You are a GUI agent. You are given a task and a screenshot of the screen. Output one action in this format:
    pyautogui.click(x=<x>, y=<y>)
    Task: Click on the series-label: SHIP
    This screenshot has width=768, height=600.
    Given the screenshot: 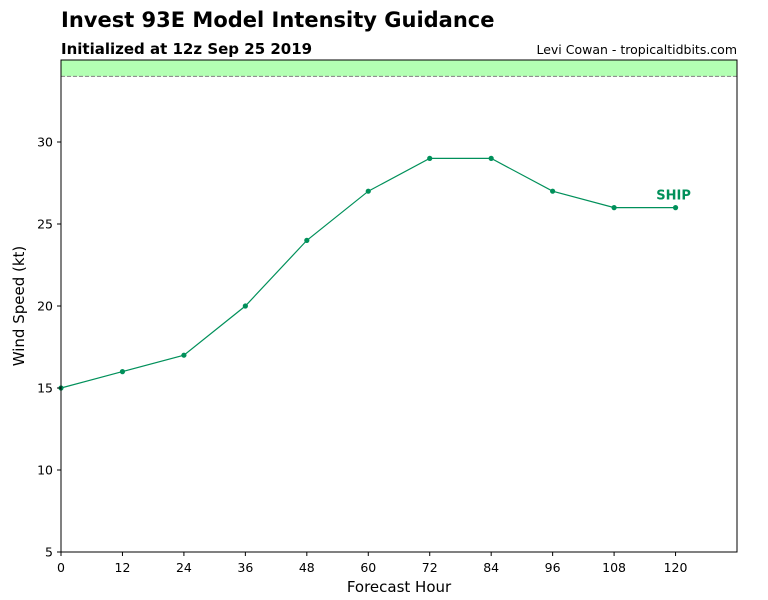 What is the action you would take?
    pyautogui.click(x=673, y=196)
    